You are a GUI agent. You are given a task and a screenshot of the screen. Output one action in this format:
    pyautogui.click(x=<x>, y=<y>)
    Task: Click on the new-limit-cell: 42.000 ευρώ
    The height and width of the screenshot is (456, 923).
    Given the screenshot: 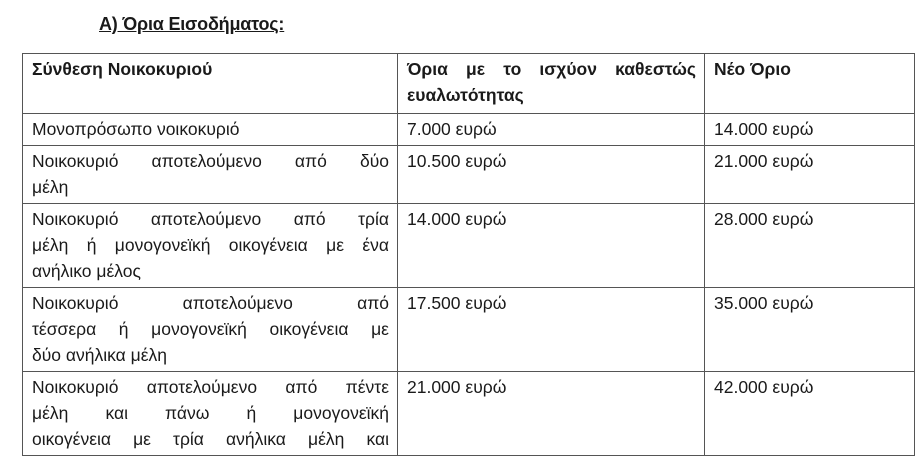 What is the action you would take?
    pyautogui.click(x=809, y=413)
    